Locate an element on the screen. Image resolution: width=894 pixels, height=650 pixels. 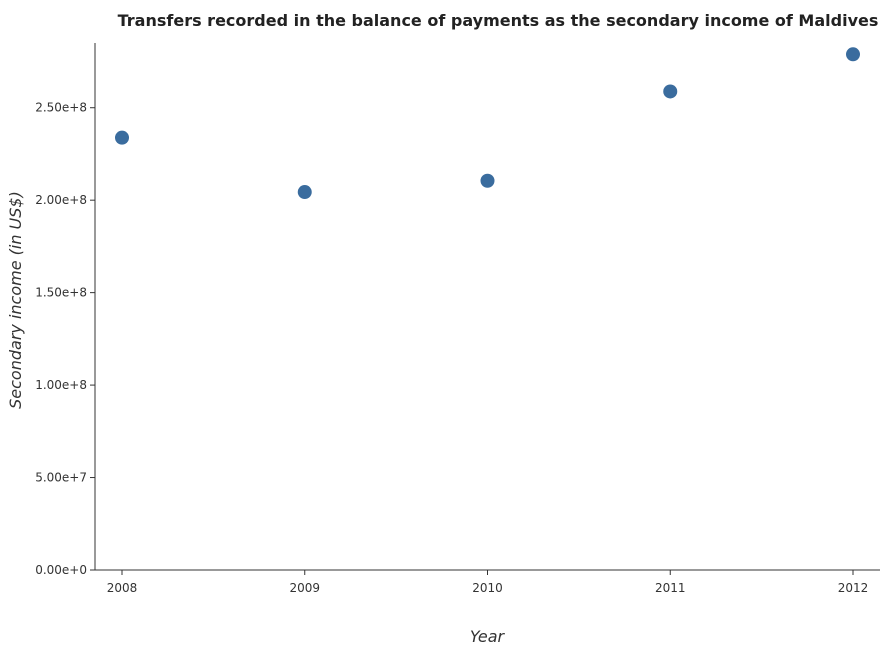
x-tick-label: 2008 is located at coordinates (122, 588).